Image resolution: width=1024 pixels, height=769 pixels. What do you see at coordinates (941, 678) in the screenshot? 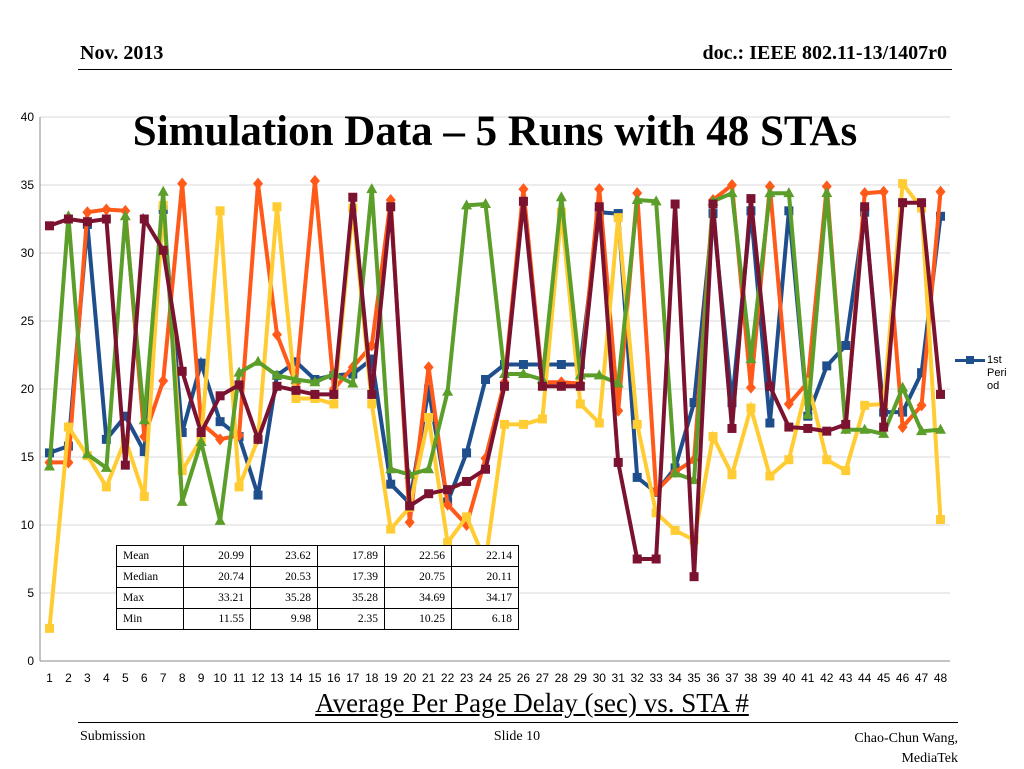
I see `x-tick-label: 48` at bounding box center [941, 678].